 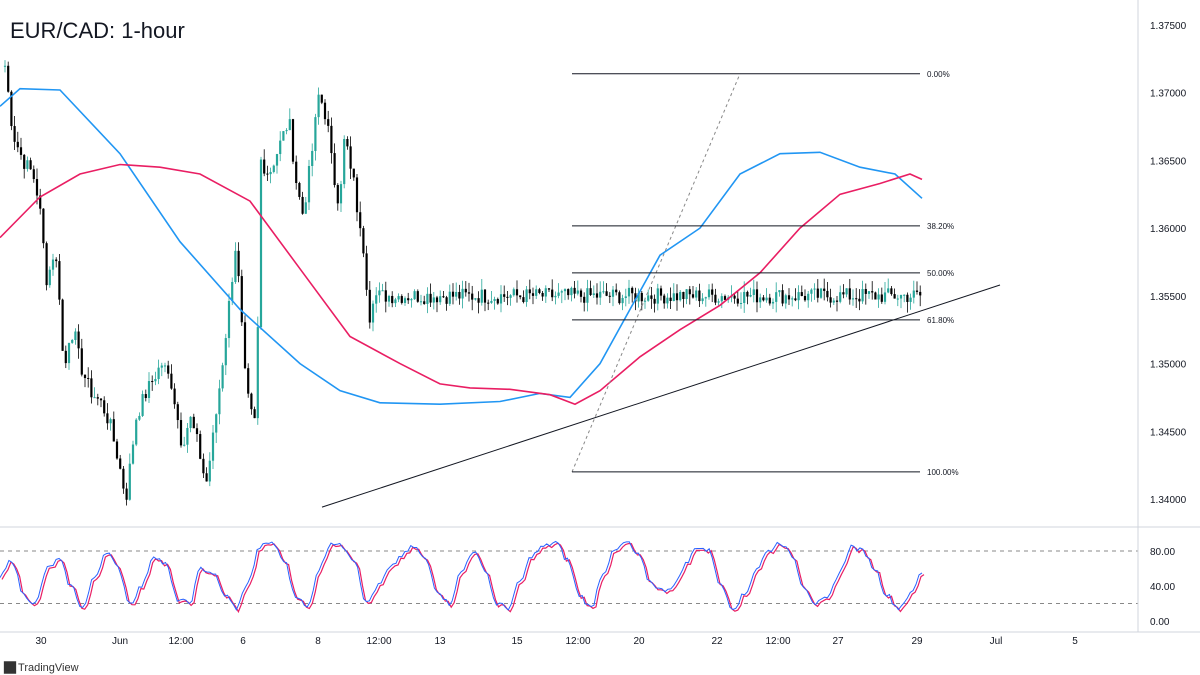 What do you see at coordinates (318, 641) in the screenshot?
I see `time-tick-label: 8` at bounding box center [318, 641].